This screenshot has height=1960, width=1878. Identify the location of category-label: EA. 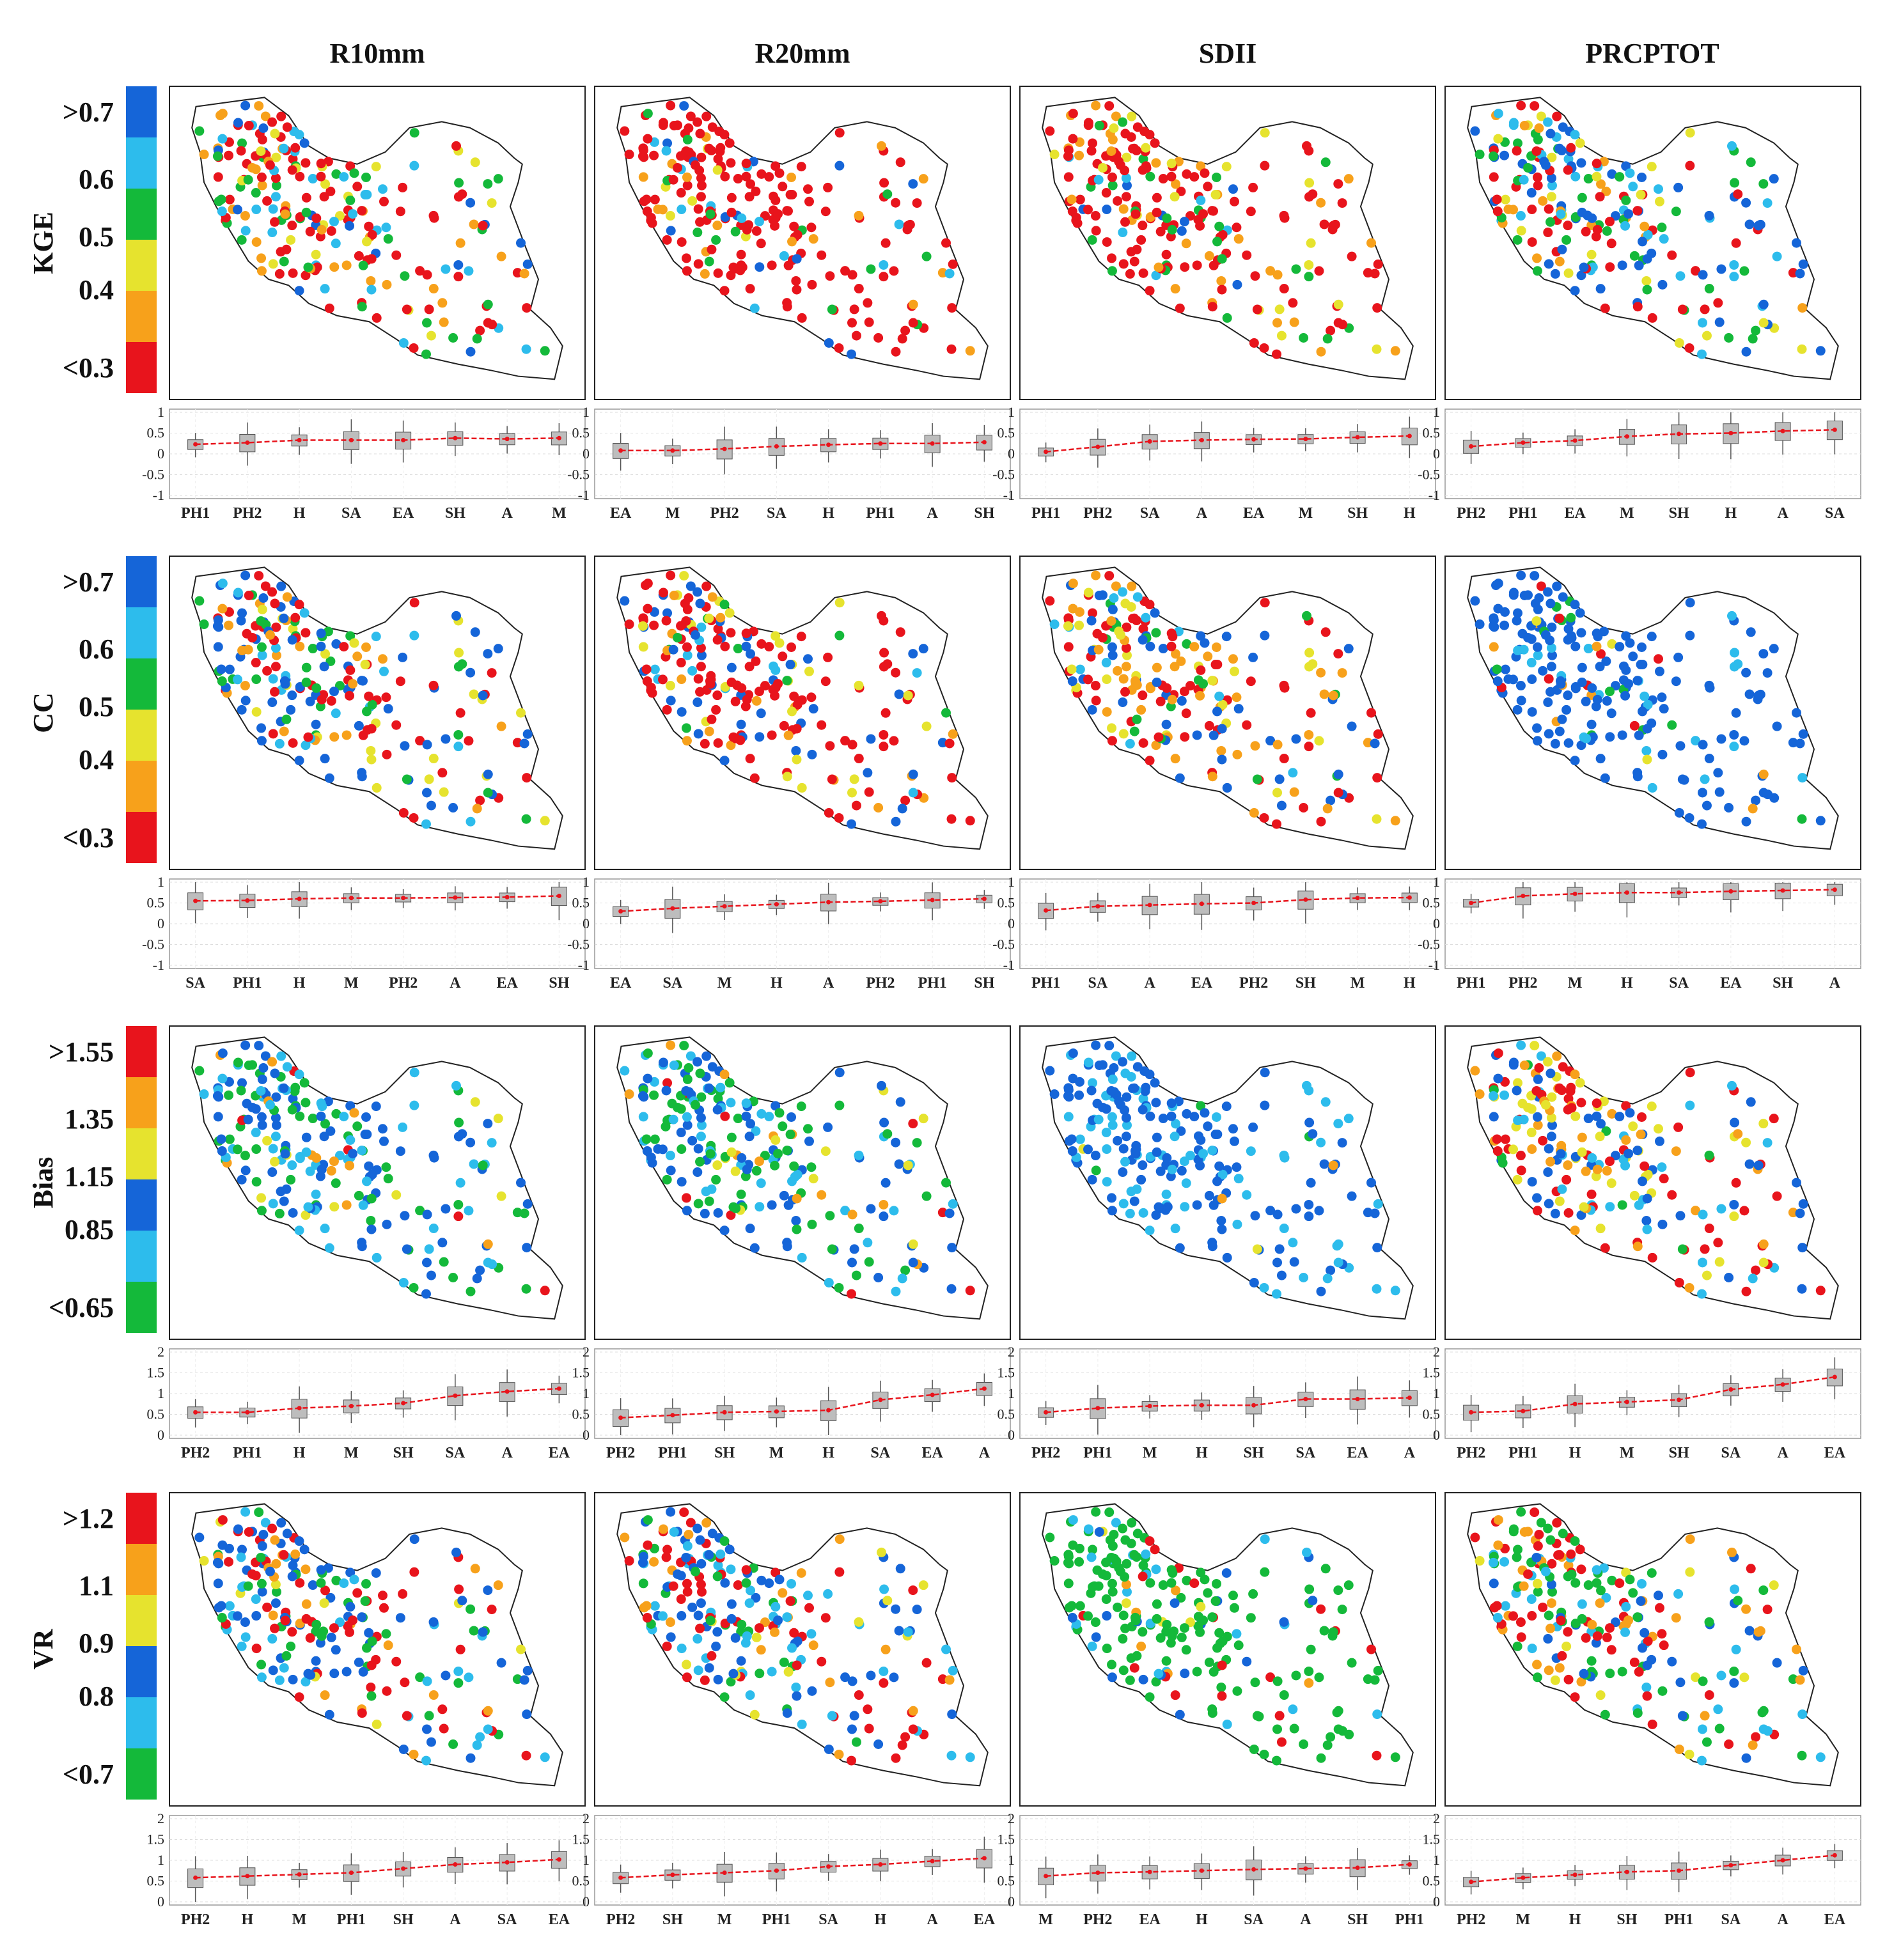
(1575, 513).